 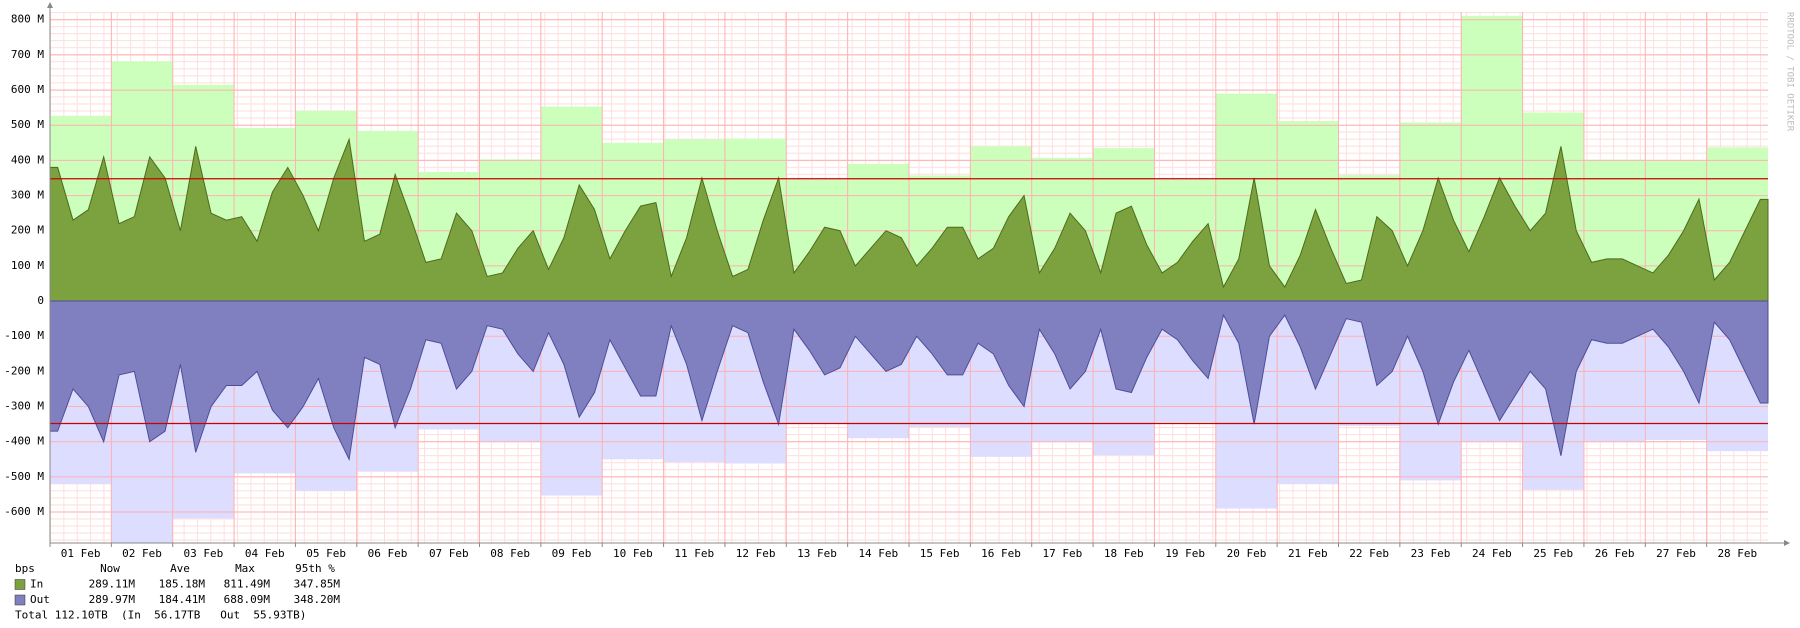 What do you see at coordinates (817, 553) in the screenshot?
I see `x-tick-label: 13 Feb` at bounding box center [817, 553].